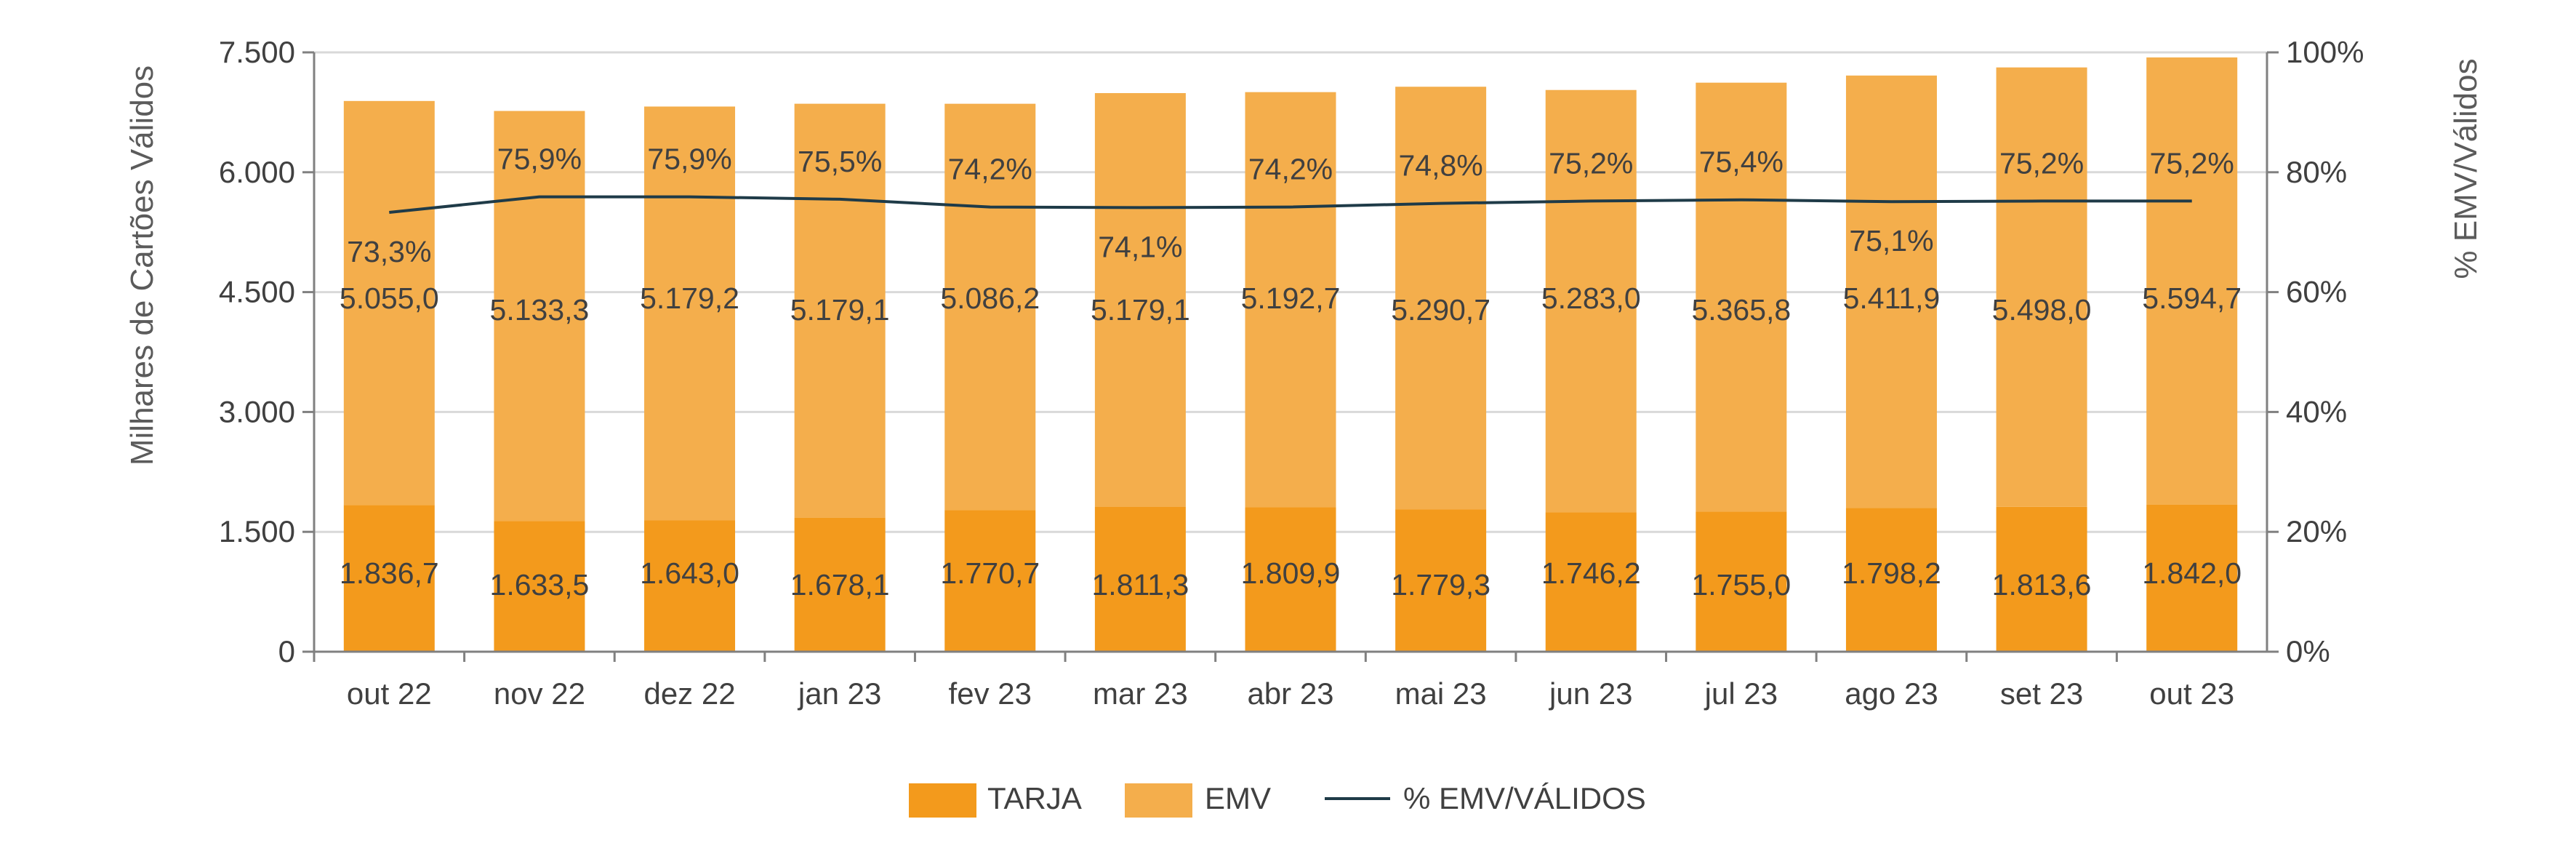 The width and height of the screenshot is (2576, 859). What do you see at coordinates (1891, 240) in the screenshot?
I see `data-label-pct: 75,1%` at bounding box center [1891, 240].